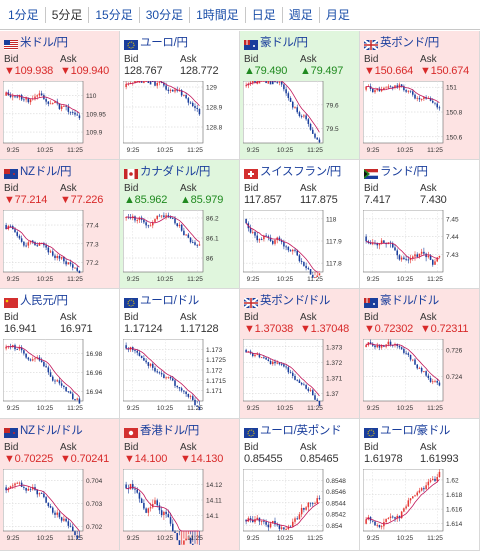  Describe the element at coordinates (452, 219) in the screenshot. I see `y-tick-label: 7.45` at that location.